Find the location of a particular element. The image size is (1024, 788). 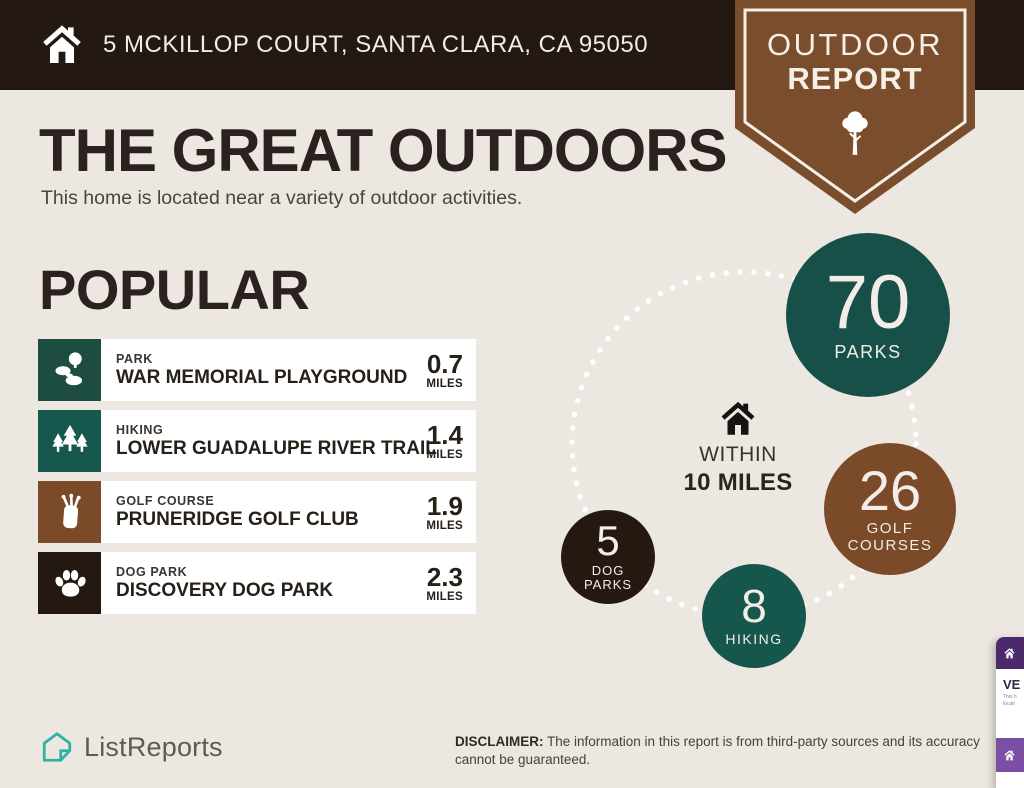

item-distance: 0.7 is located at coordinates (444, 363).